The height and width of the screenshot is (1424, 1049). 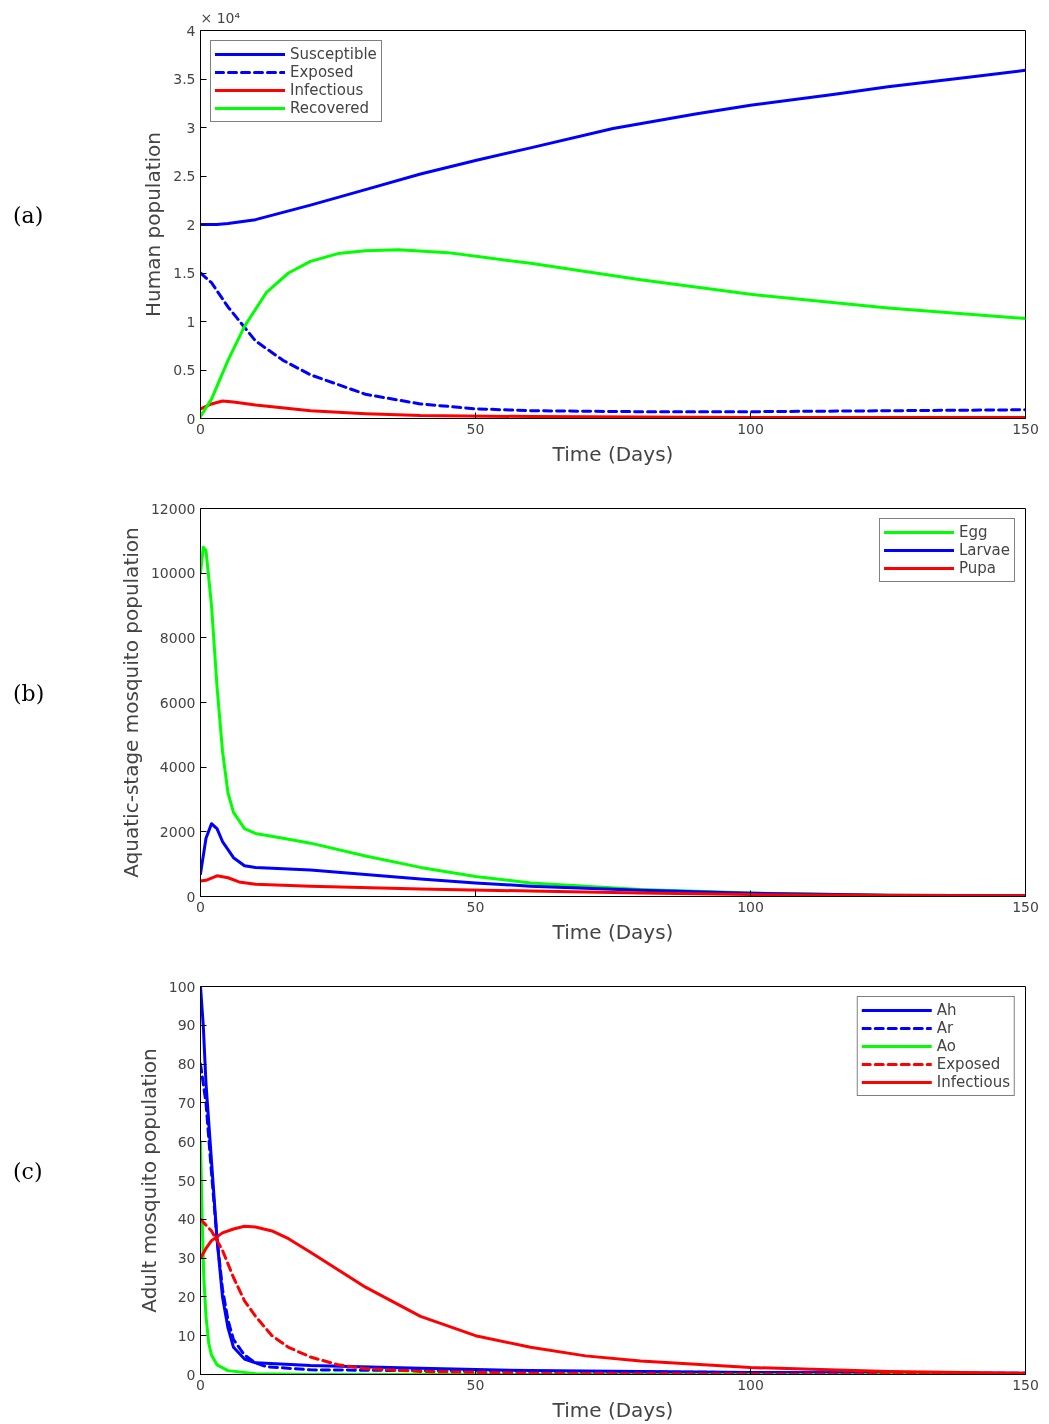 I want to click on y-tick-label: 1, so click(x=191, y=321).